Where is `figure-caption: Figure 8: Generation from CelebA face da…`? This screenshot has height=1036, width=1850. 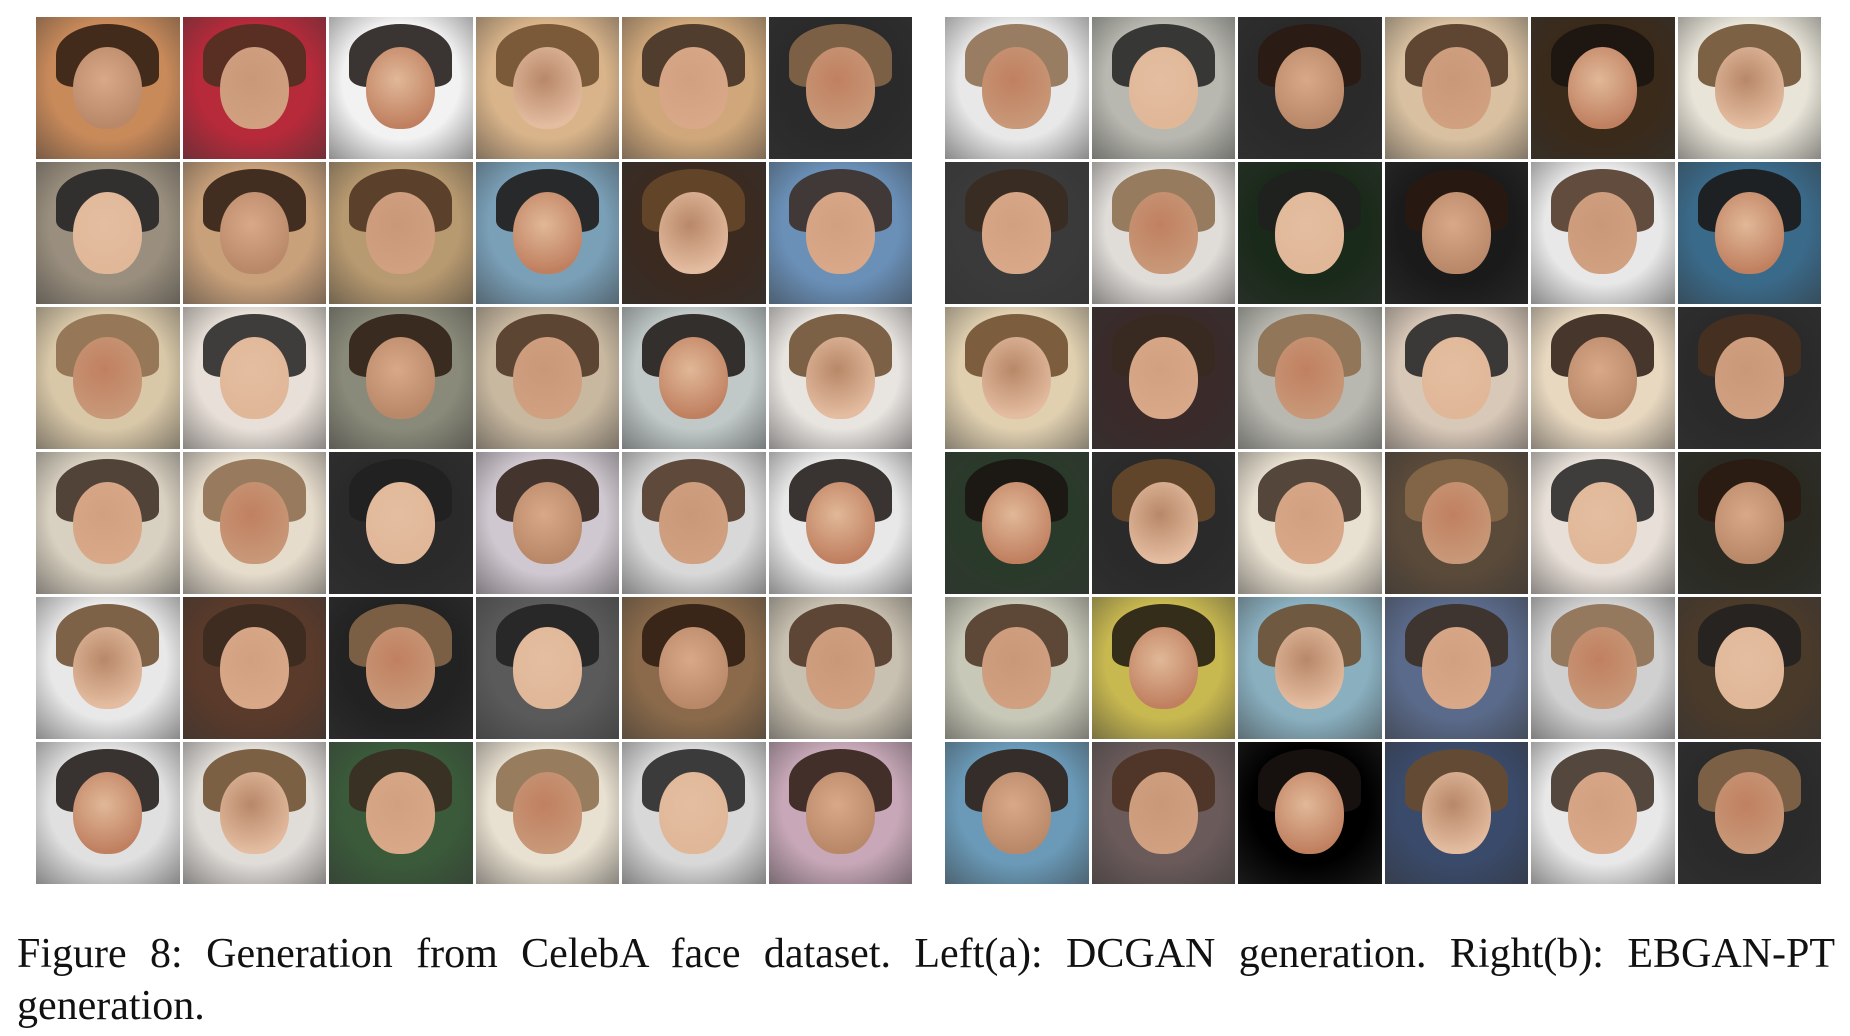 figure-caption: Figure 8: Generation from CelebA face da… is located at coordinates (926, 980).